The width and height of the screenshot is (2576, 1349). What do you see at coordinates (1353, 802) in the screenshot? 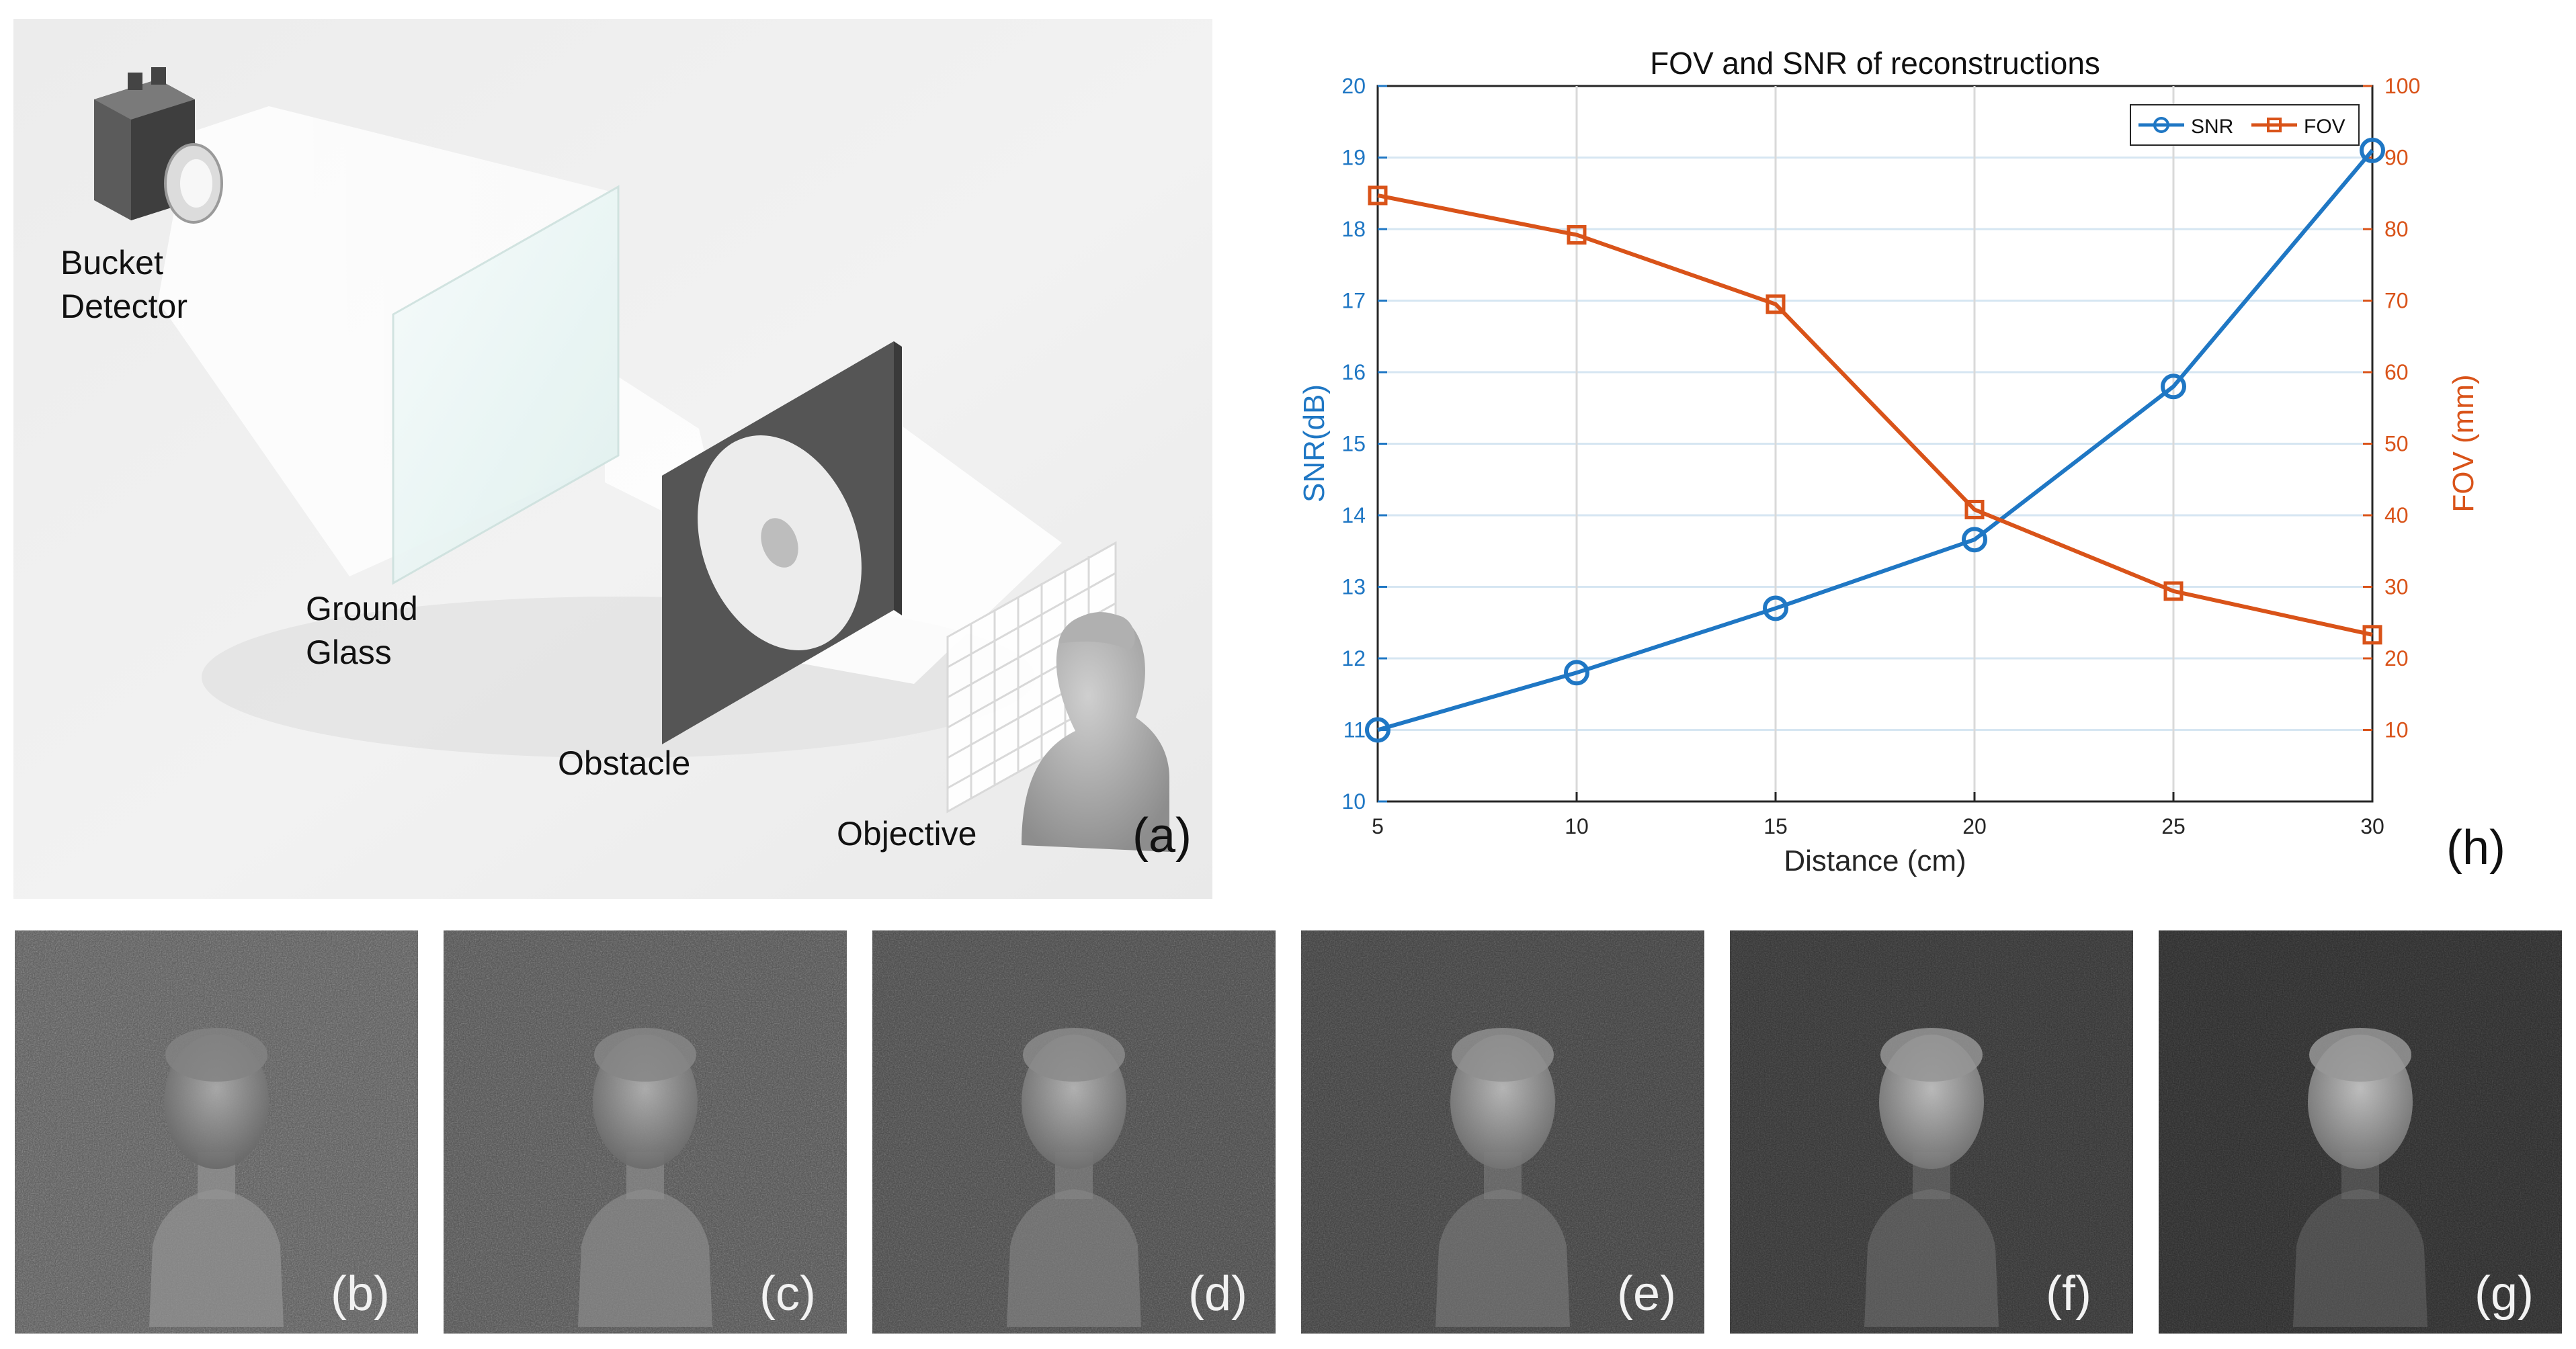
I see `y-tick-label: 10` at bounding box center [1353, 802].